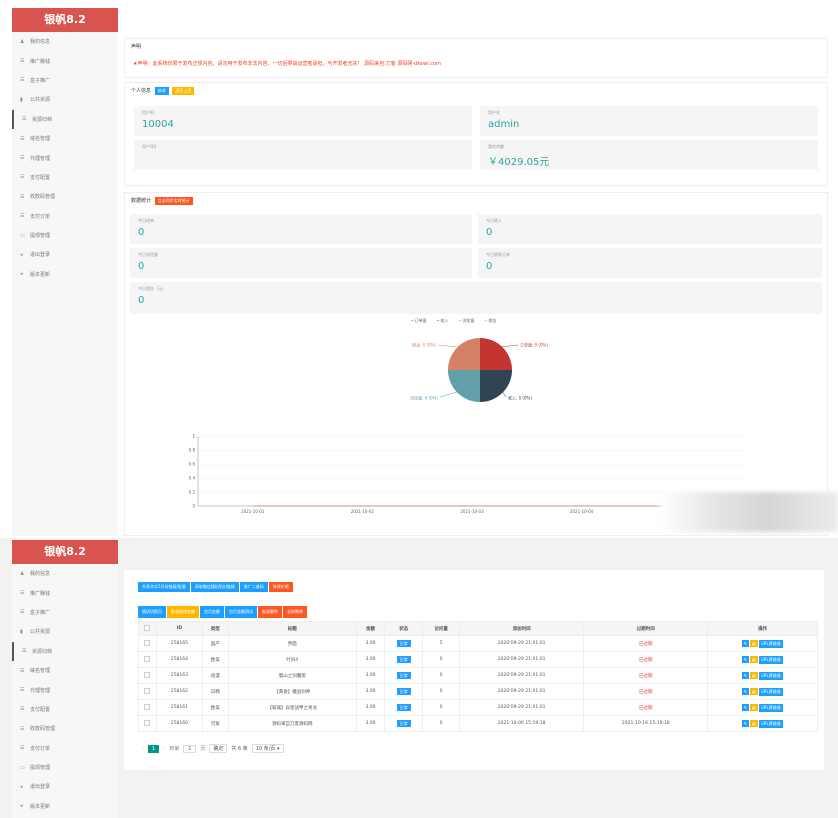 This screenshot has width=838, height=818. Describe the element at coordinates (154, 748) in the screenshot. I see `page-1-button: 1` at that location.